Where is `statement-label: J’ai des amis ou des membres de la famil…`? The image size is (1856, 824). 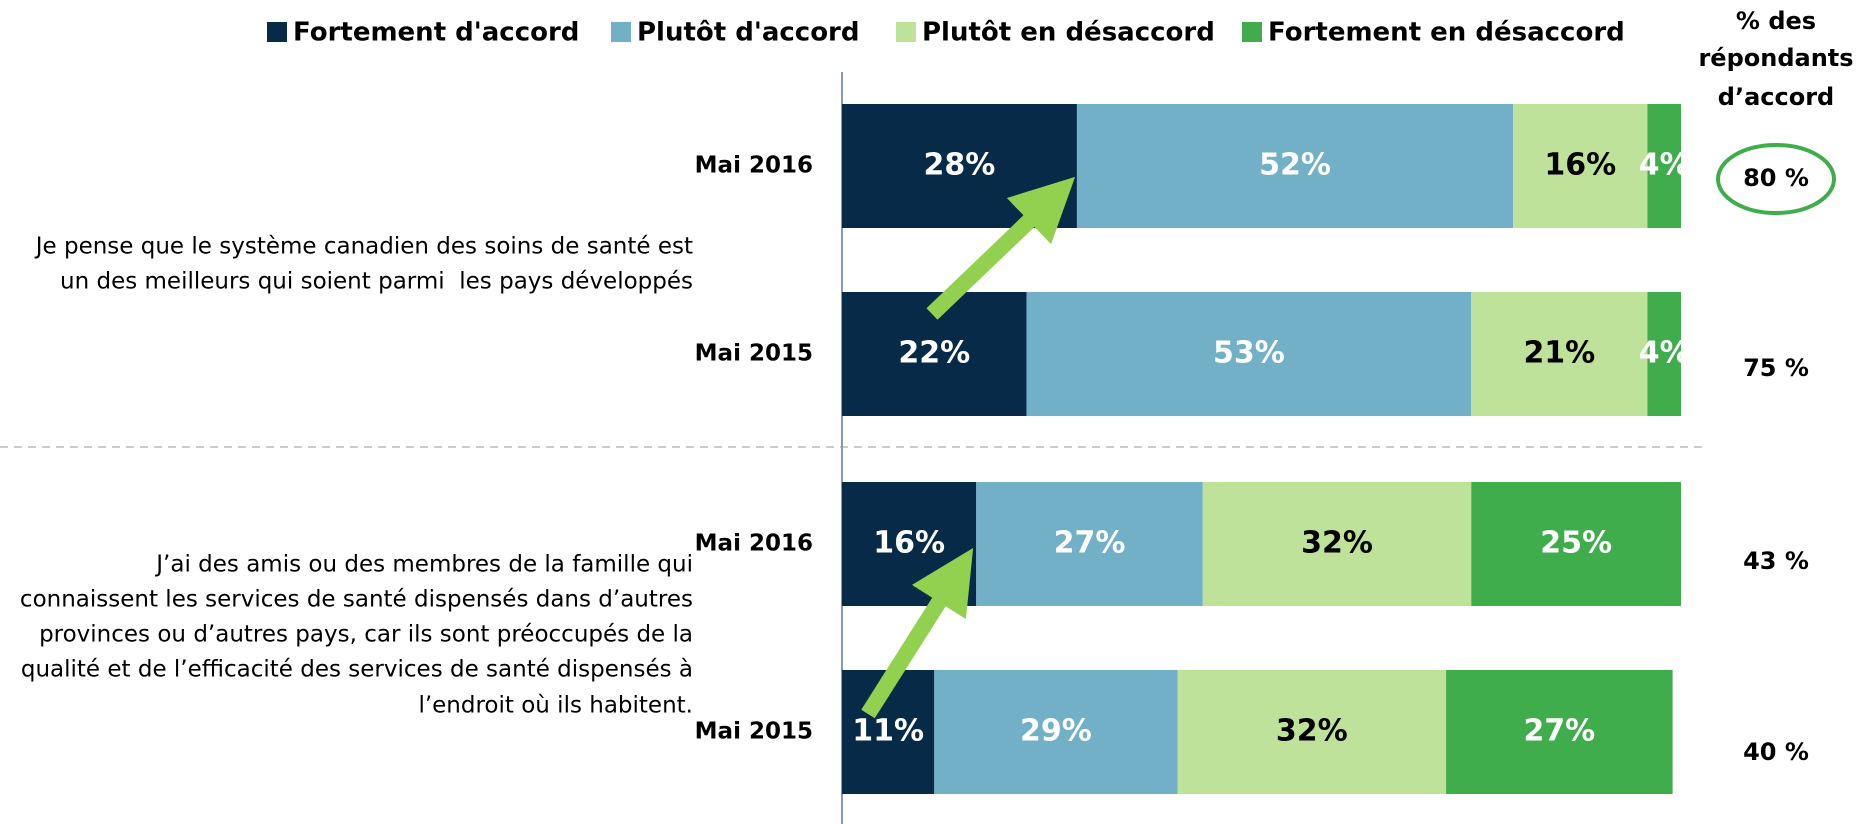
statement-label: J’ai des amis ou des membres de la famil… is located at coordinates (423, 565).